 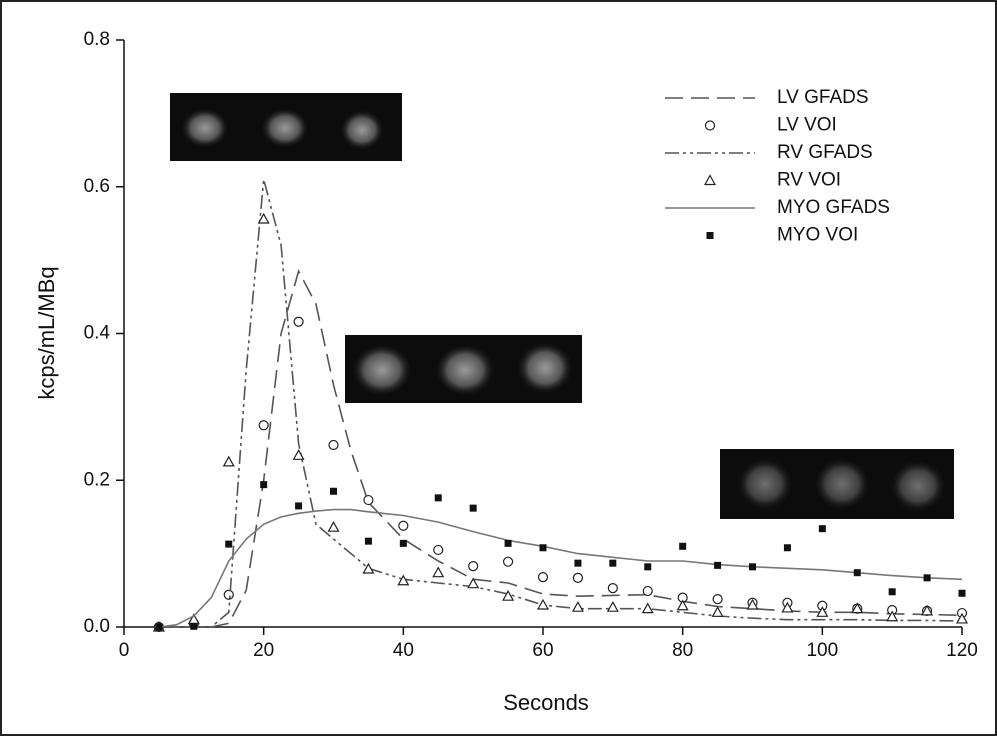 I want to click on series-line, so click(x=560, y=568).